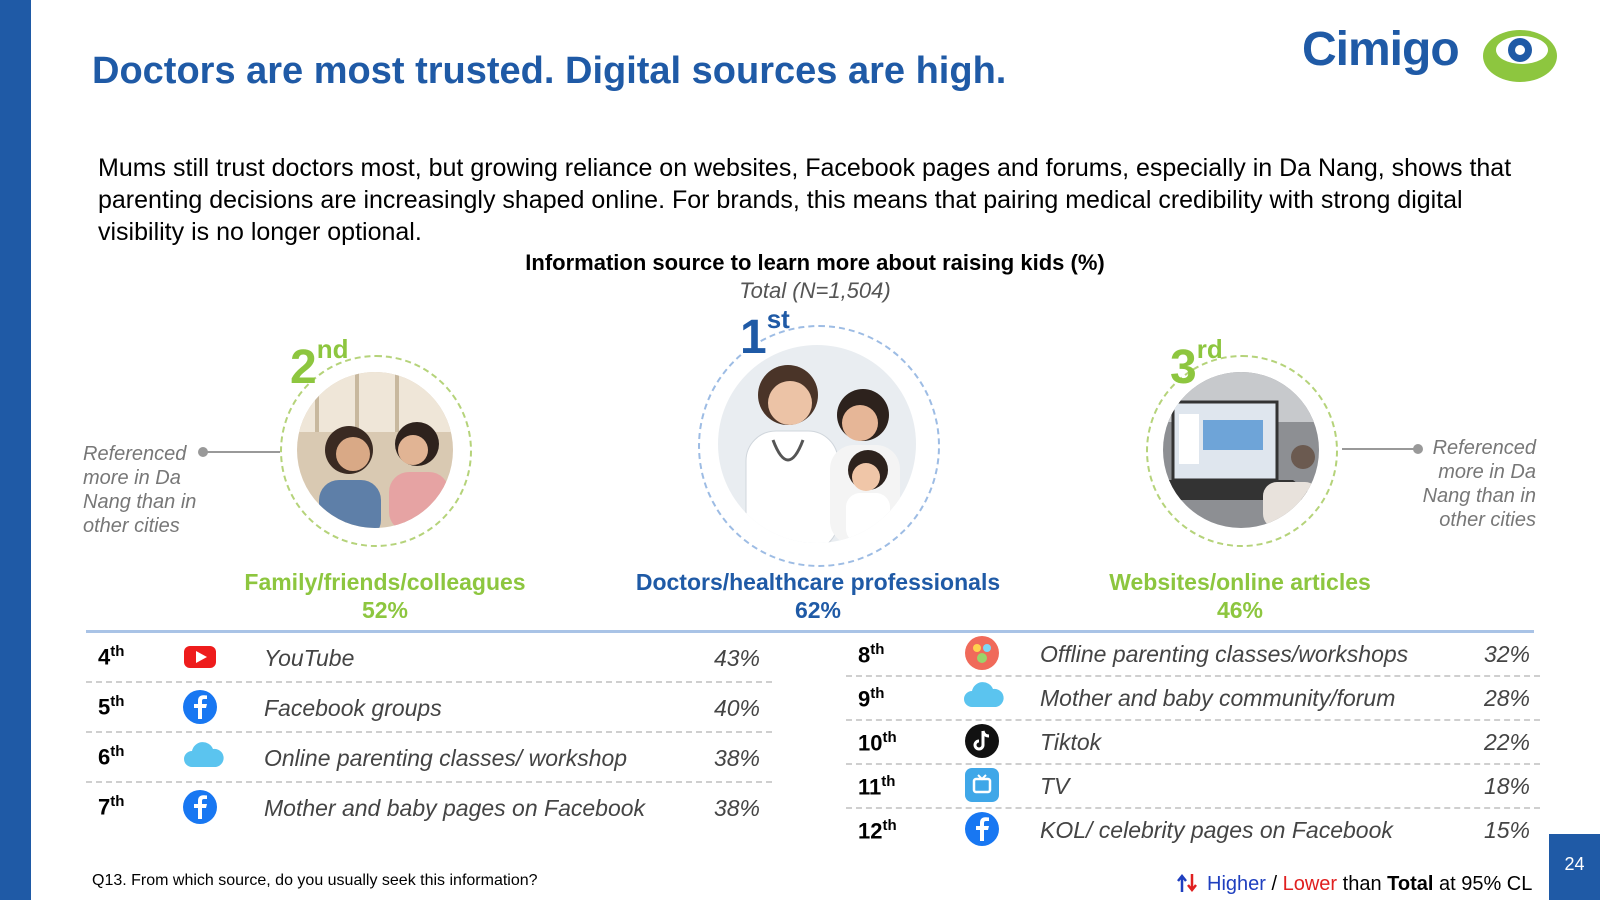 Image resolution: width=1600 pixels, height=900 pixels. Describe the element at coordinates (877, 830) in the screenshot. I see `list-rank: 12th` at that location.